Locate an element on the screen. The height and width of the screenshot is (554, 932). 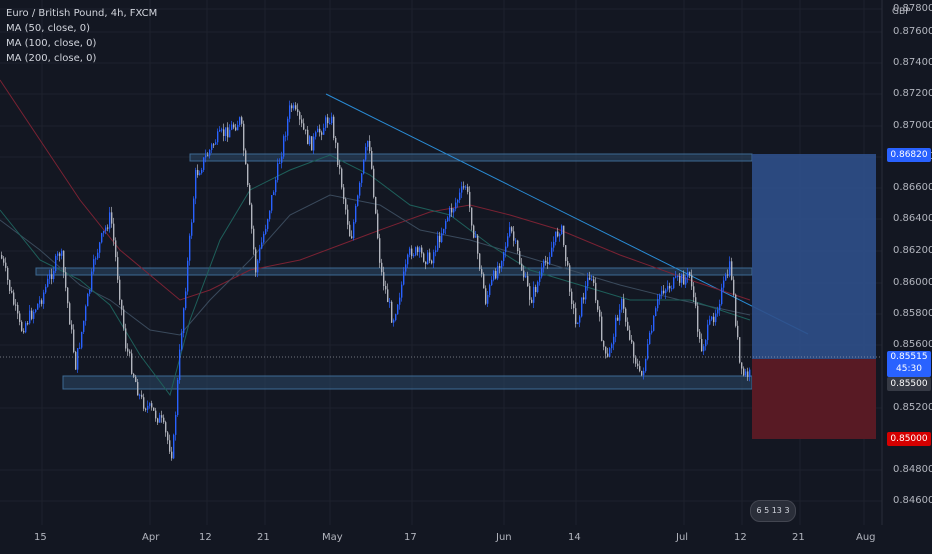
ma100-label: MA (100, close, 0) is located at coordinates (51, 43).